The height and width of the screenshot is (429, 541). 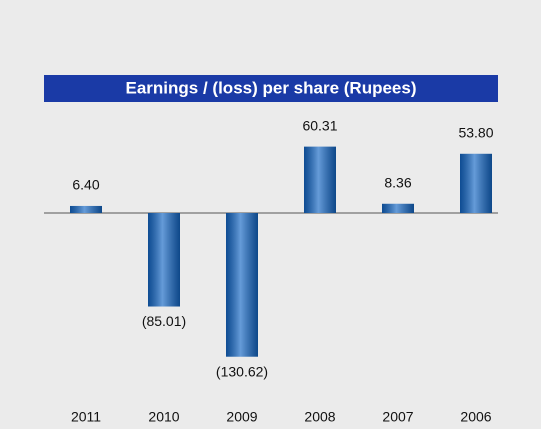 What do you see at coordinates (241, 417) in the screenshot?
I see `x-tick-label: 2009` at bounding box center [241, 417].